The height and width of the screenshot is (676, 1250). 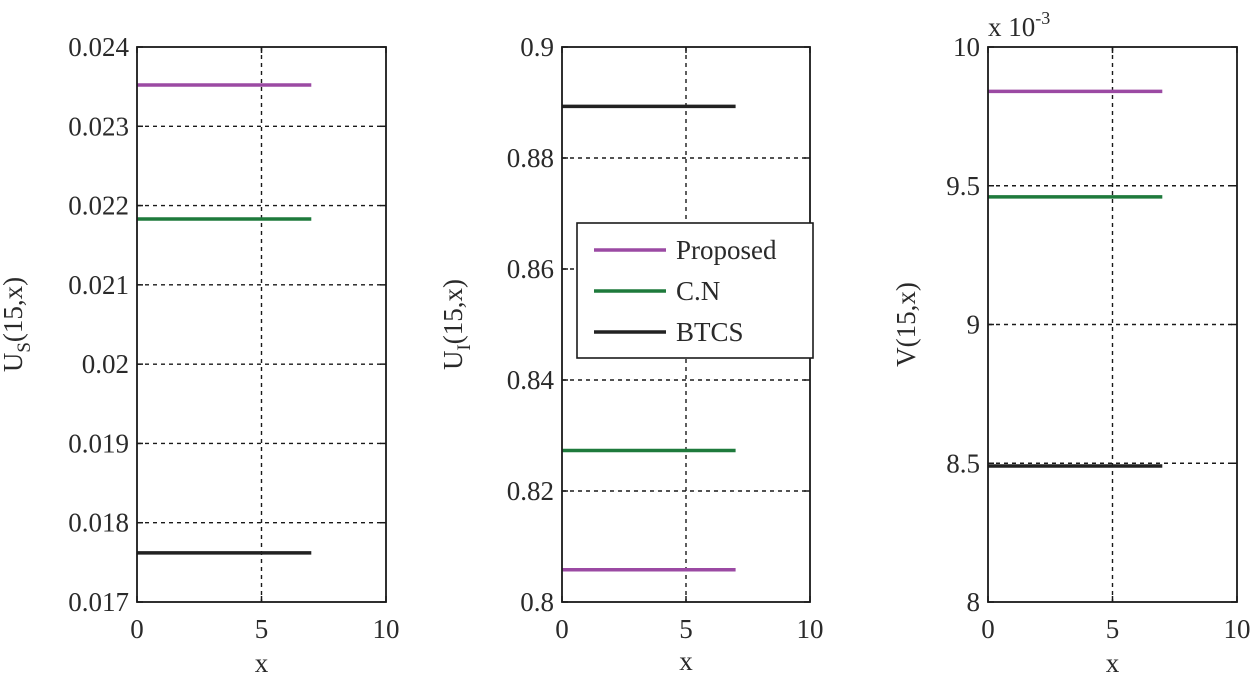 What do you see at coordinates (966, 47) in the screenshot?
I see `y-tick-label: 10` at bounding box center [966, 47].